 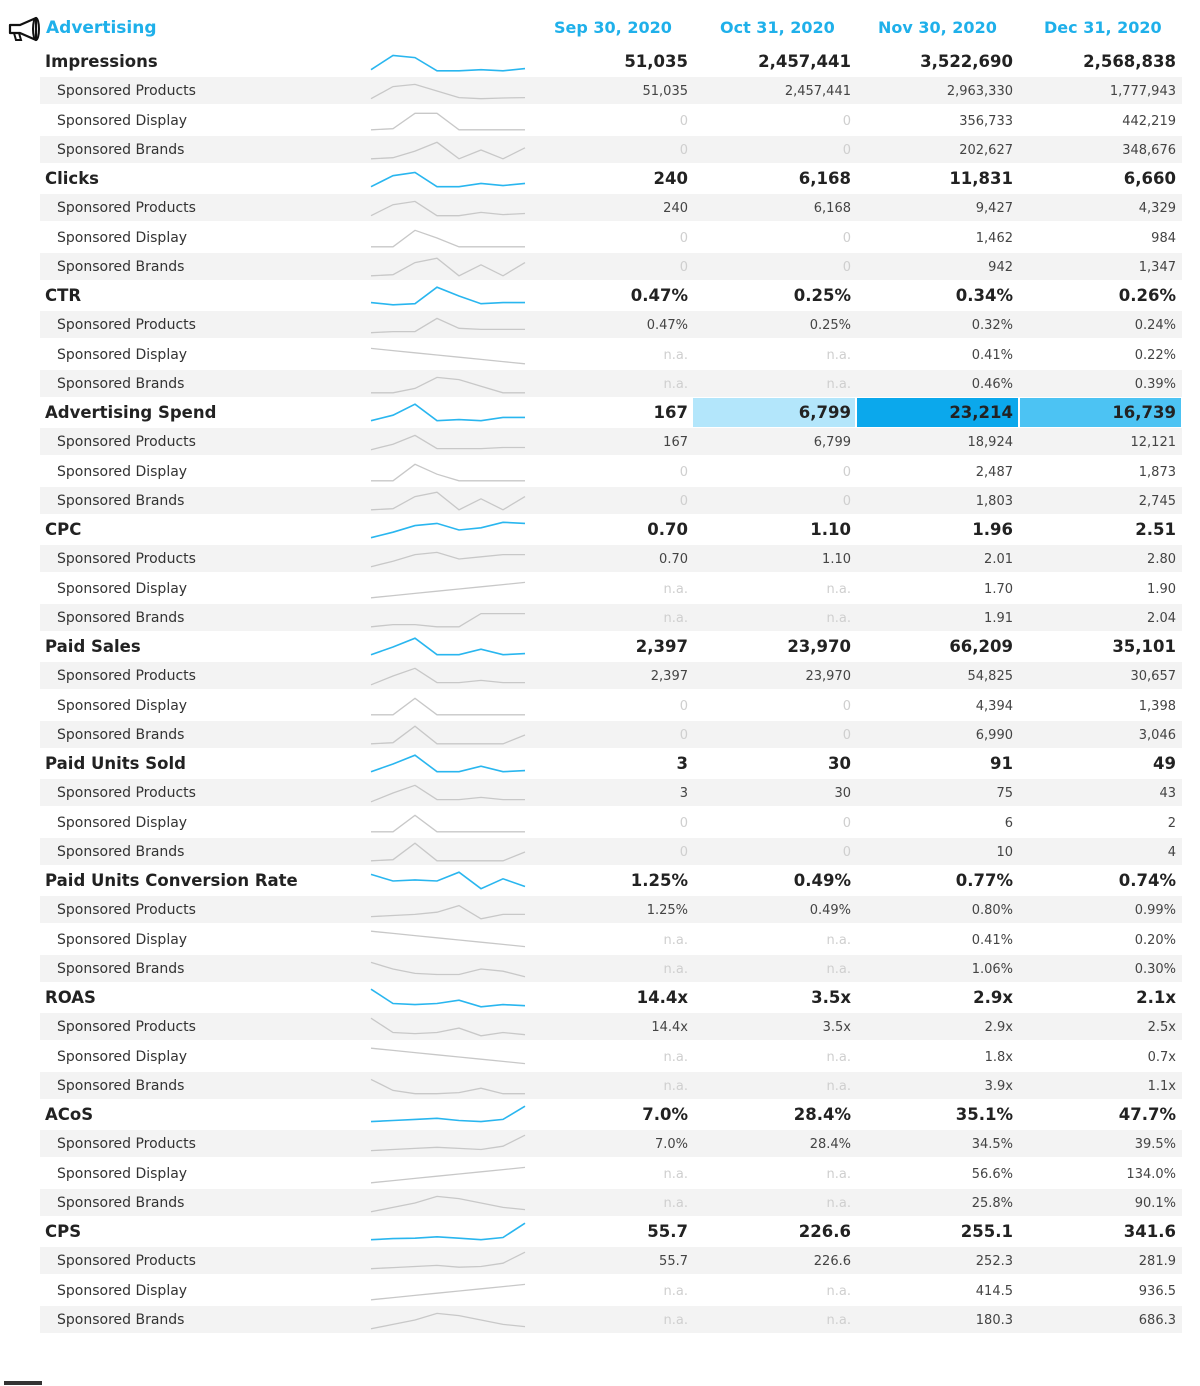 I want to click on value-cell: 0.39%, so click(x=1155, y=384).